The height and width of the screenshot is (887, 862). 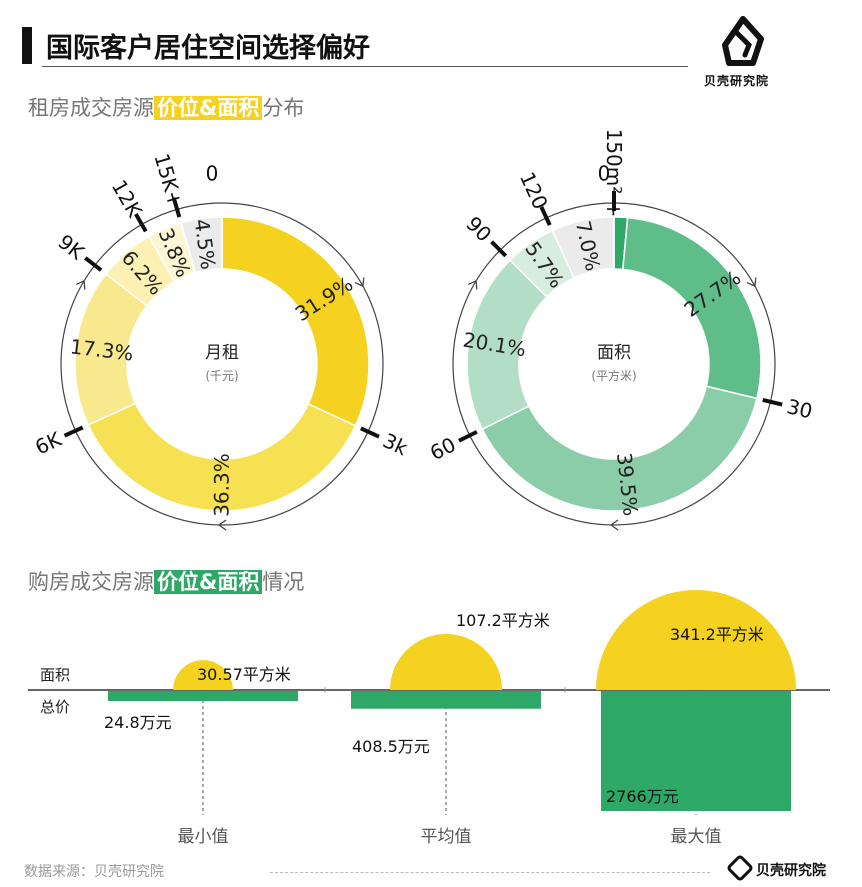 I want to click on buy-section-title: 购房成交房源 价位&面积 情况, so click(x=166, y=581).